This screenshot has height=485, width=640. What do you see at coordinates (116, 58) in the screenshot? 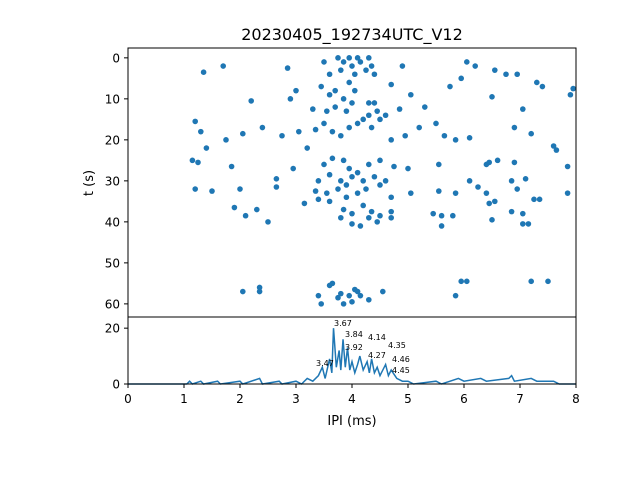
I see `y-tick-label: 0` at bounding box center [116, 58].